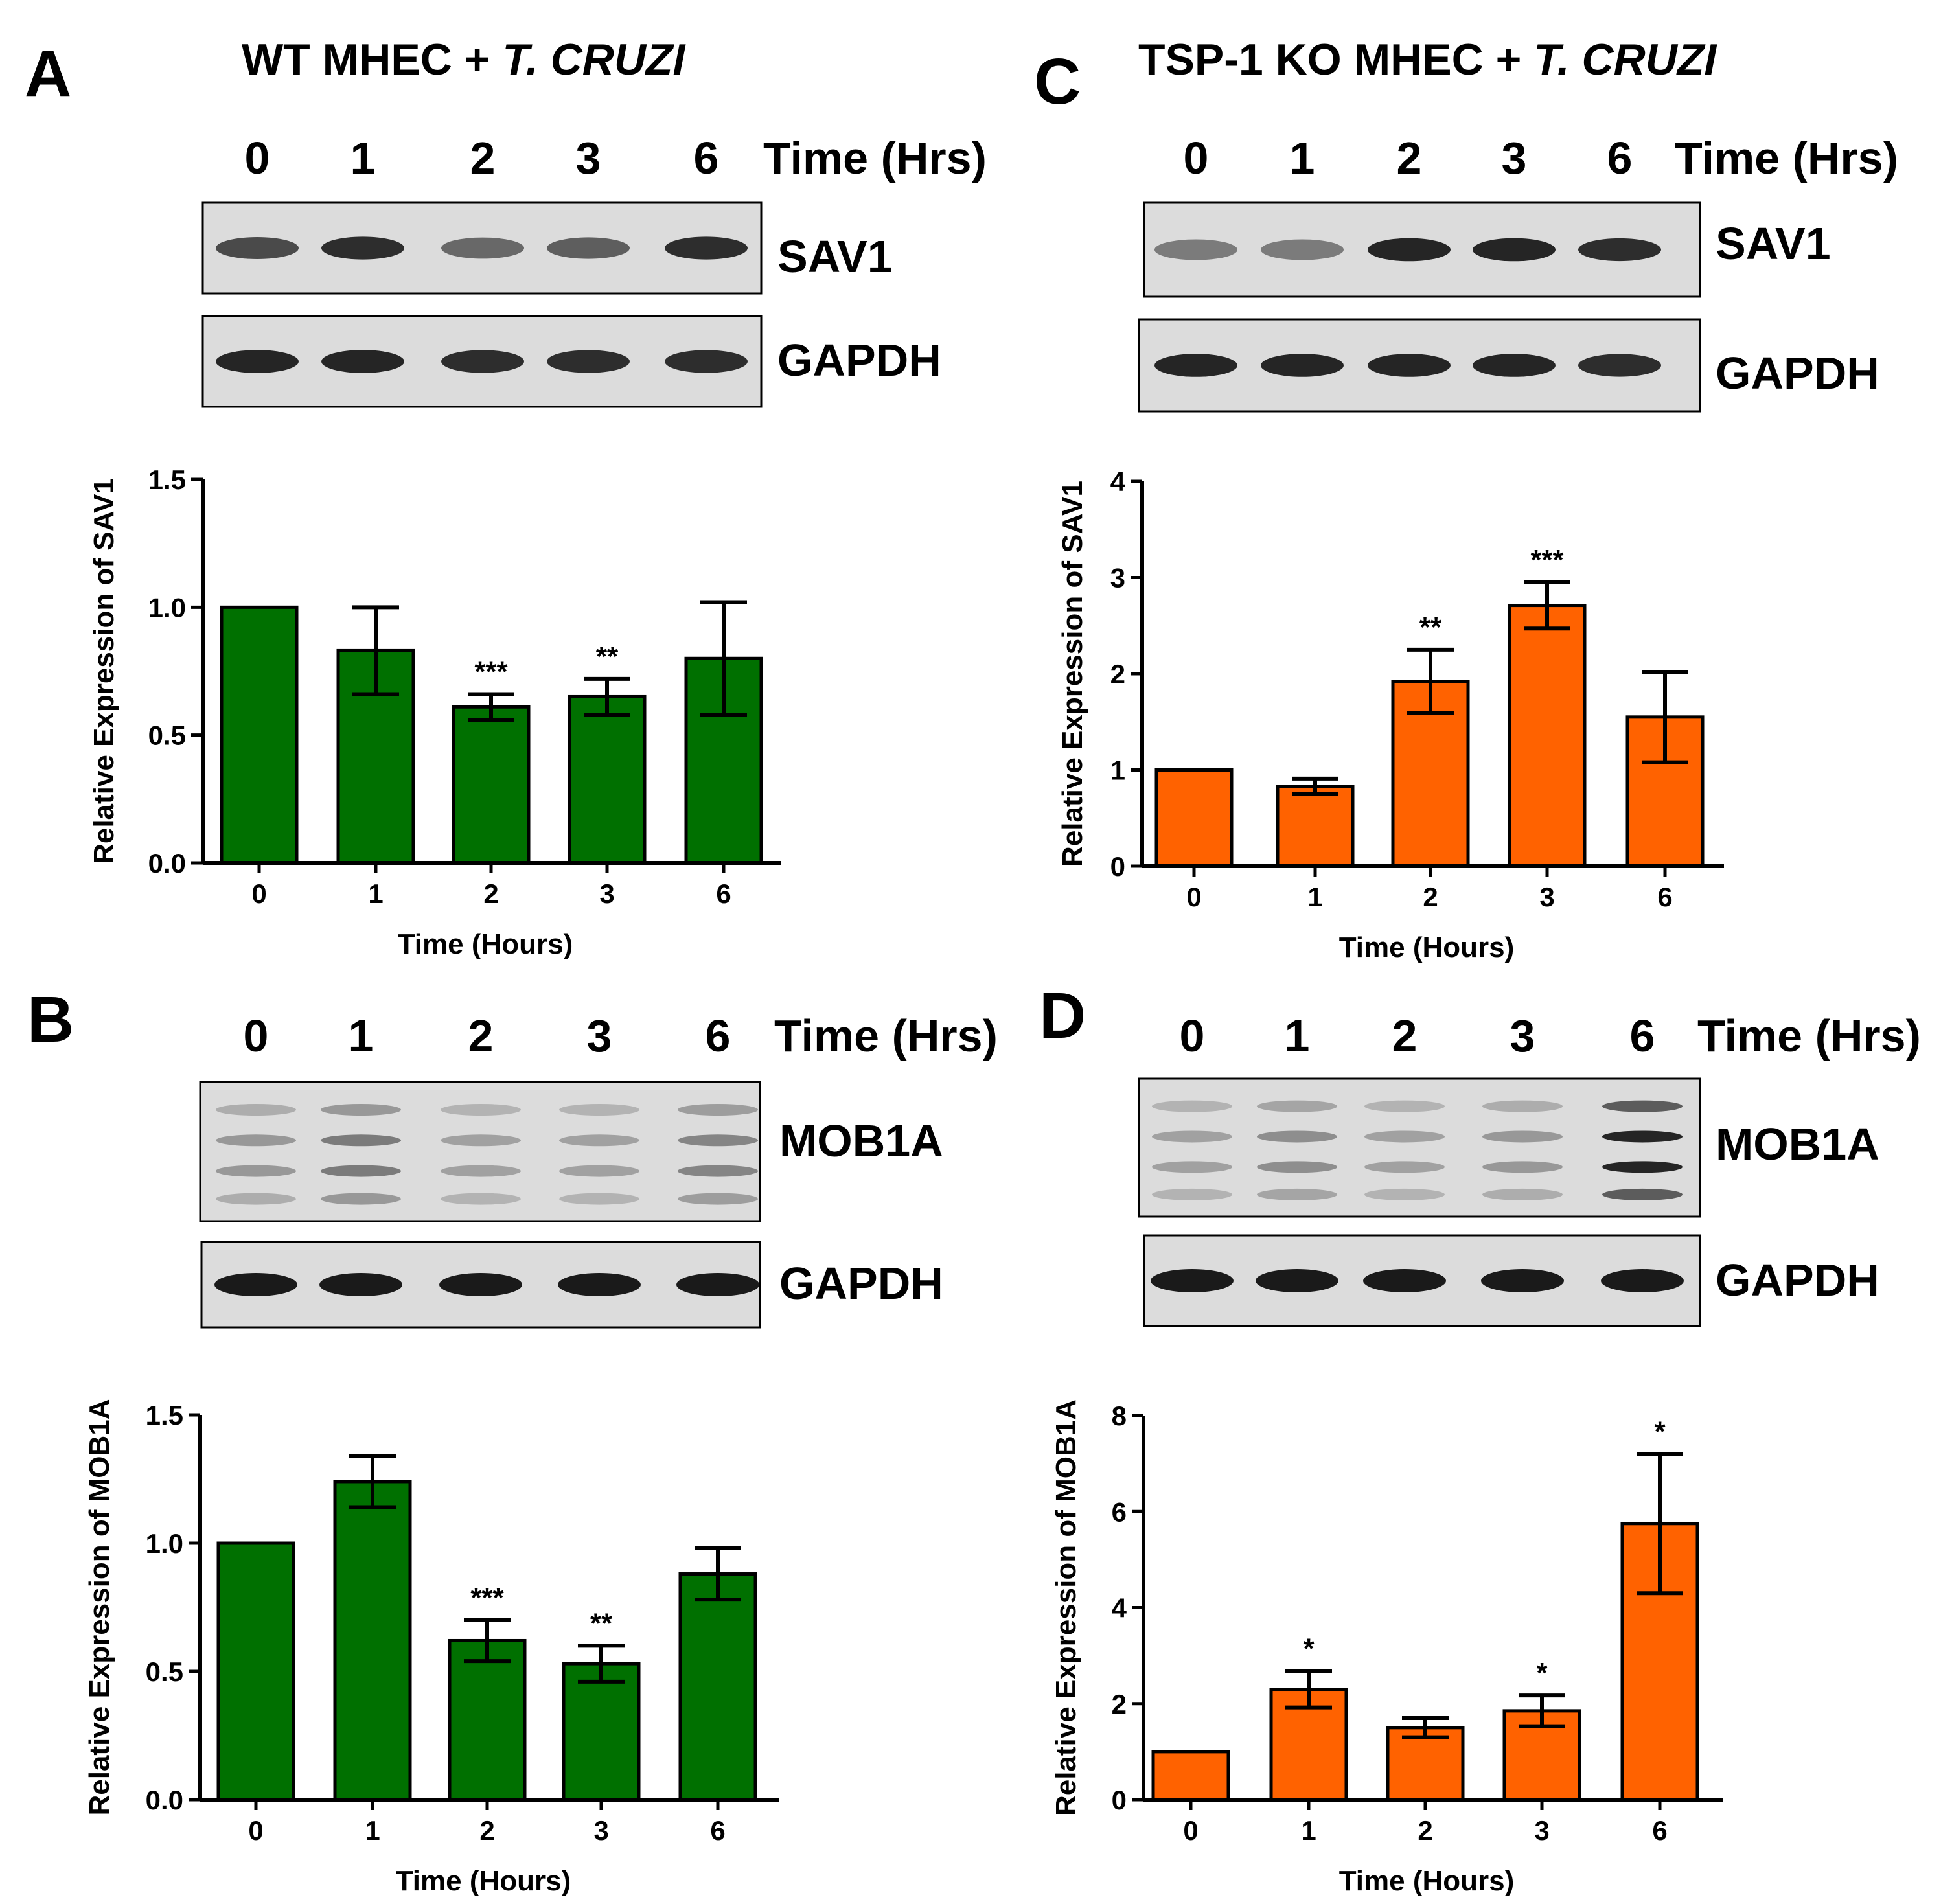  I want to click on y-tick-label: 3, so click(1117, 578).